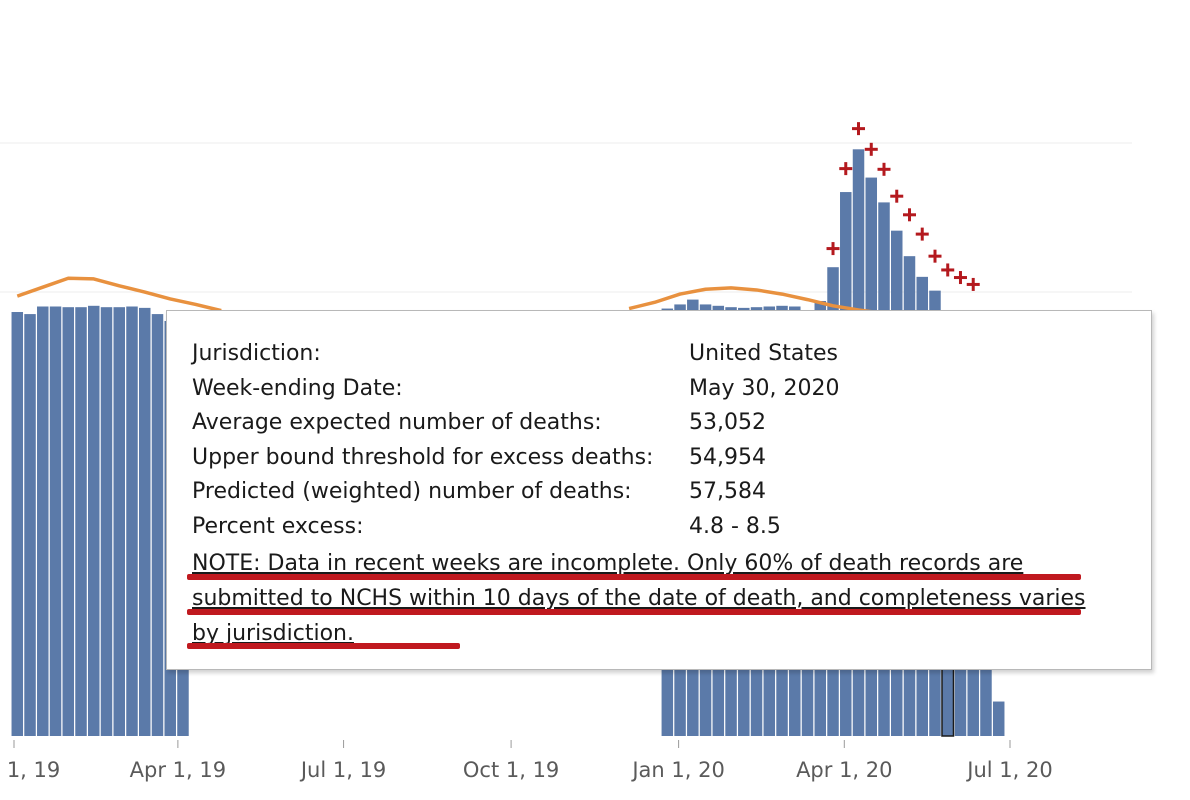  I want to click on x-tick-label: Apr 1, 19, so click(178, 770).